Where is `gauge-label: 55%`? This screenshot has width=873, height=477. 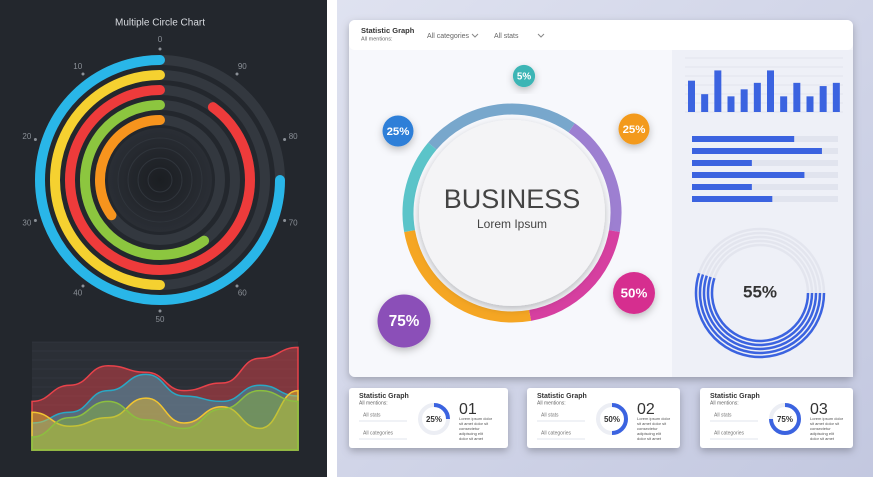 gauge-label: 55% is located at coordinates (760, 291).